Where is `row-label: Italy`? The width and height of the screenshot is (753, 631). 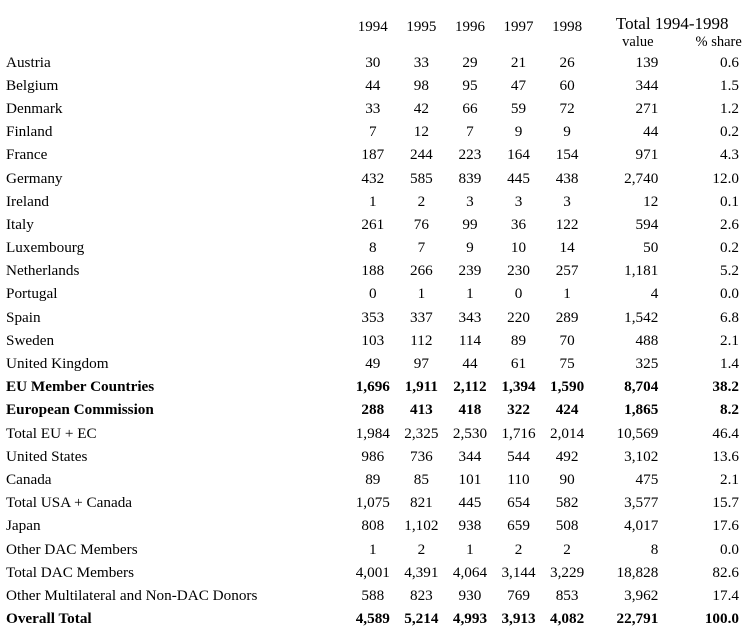 row-label: Italy is located at coordinates (20, 224).